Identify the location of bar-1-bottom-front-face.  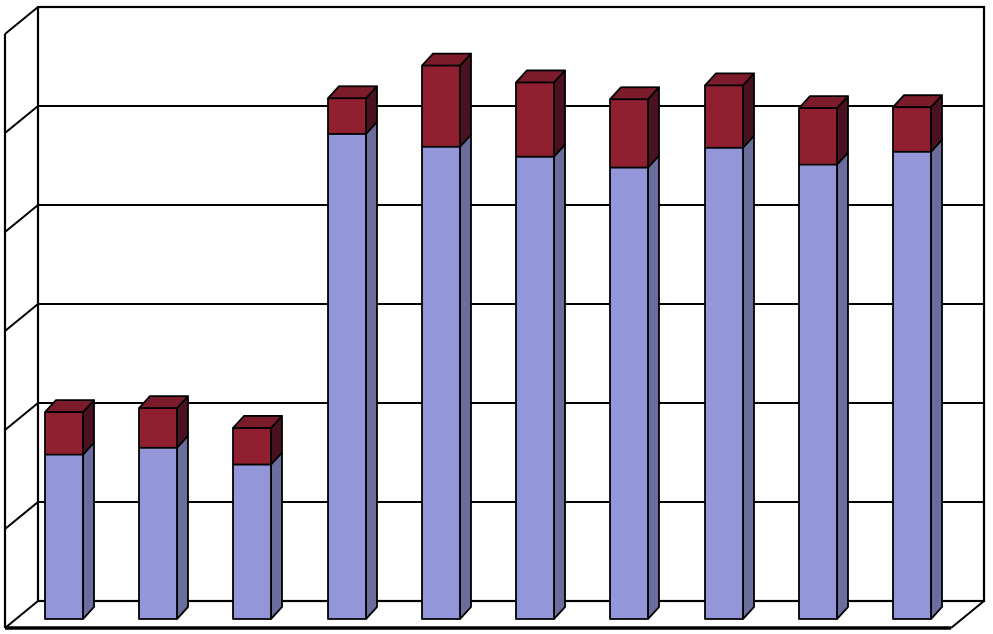
(64, 536).